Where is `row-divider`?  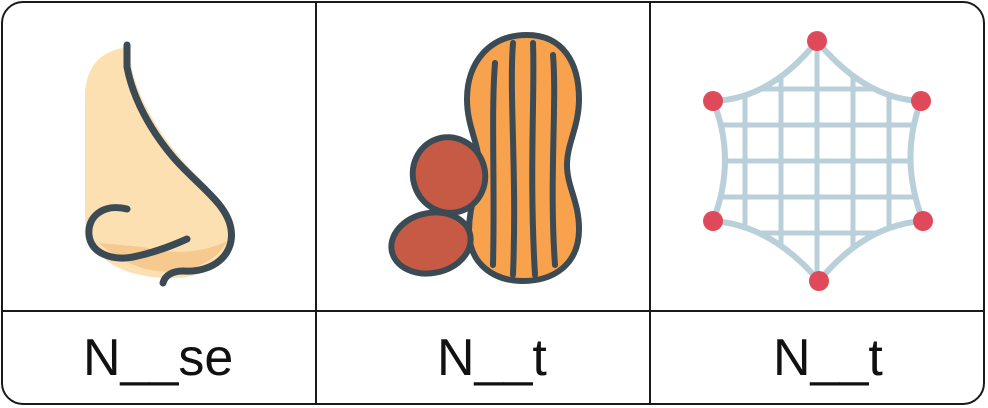
row-divider is located at coordinates (493, 311).